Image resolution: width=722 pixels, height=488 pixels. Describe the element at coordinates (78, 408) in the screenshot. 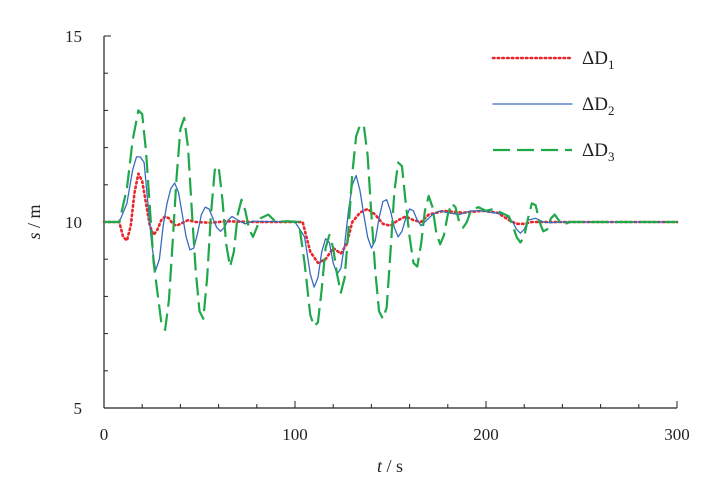

I see `y-tick-label: 5` at that location.